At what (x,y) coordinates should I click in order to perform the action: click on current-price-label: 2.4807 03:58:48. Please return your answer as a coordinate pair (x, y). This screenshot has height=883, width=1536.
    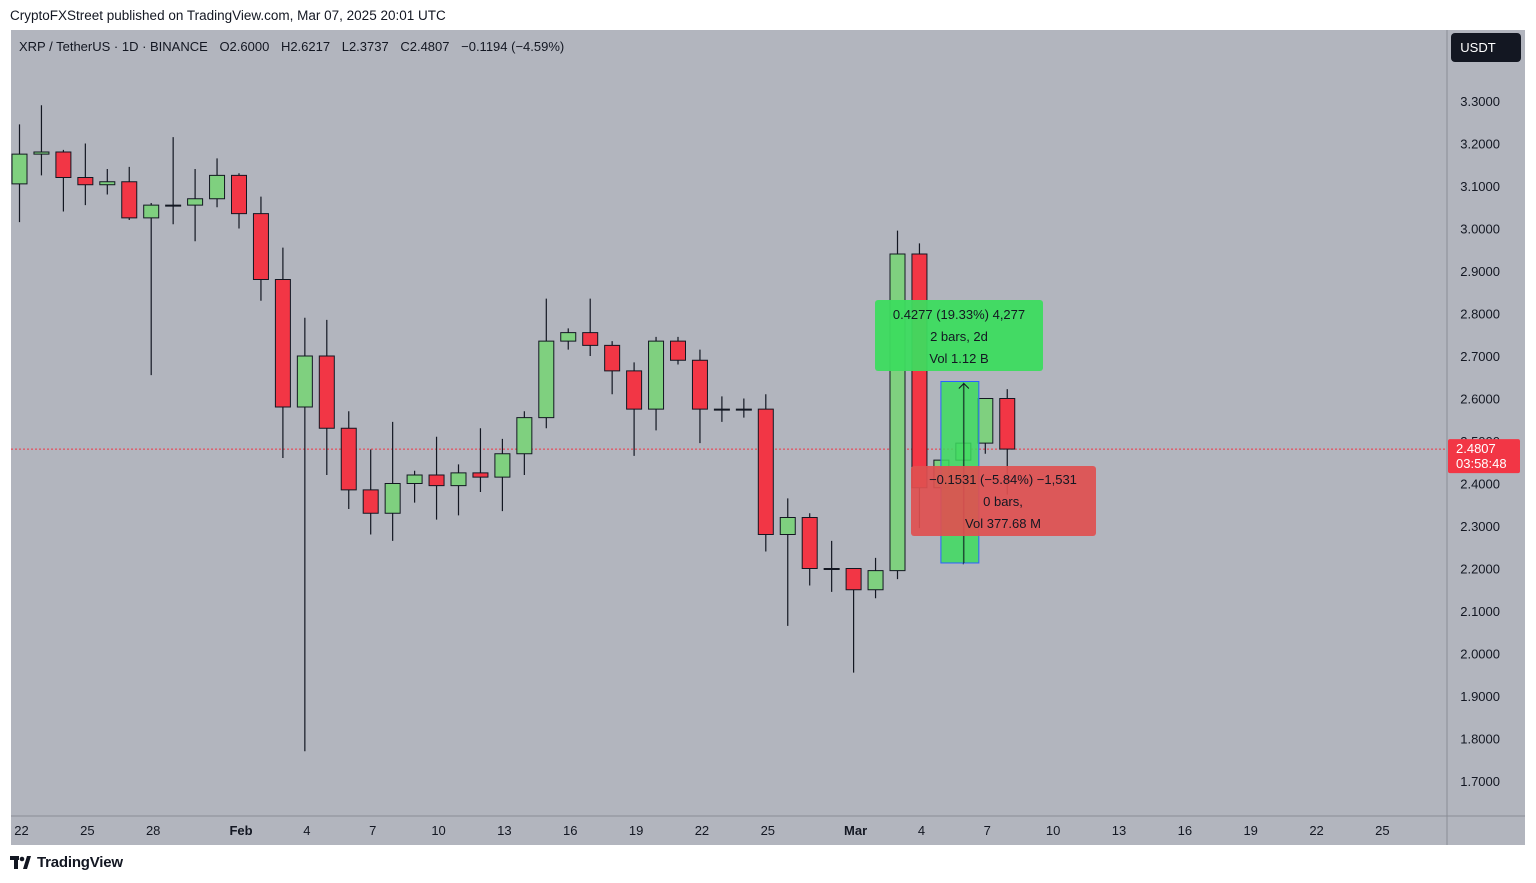
    Looking at the image, I should click on (1484, 456).